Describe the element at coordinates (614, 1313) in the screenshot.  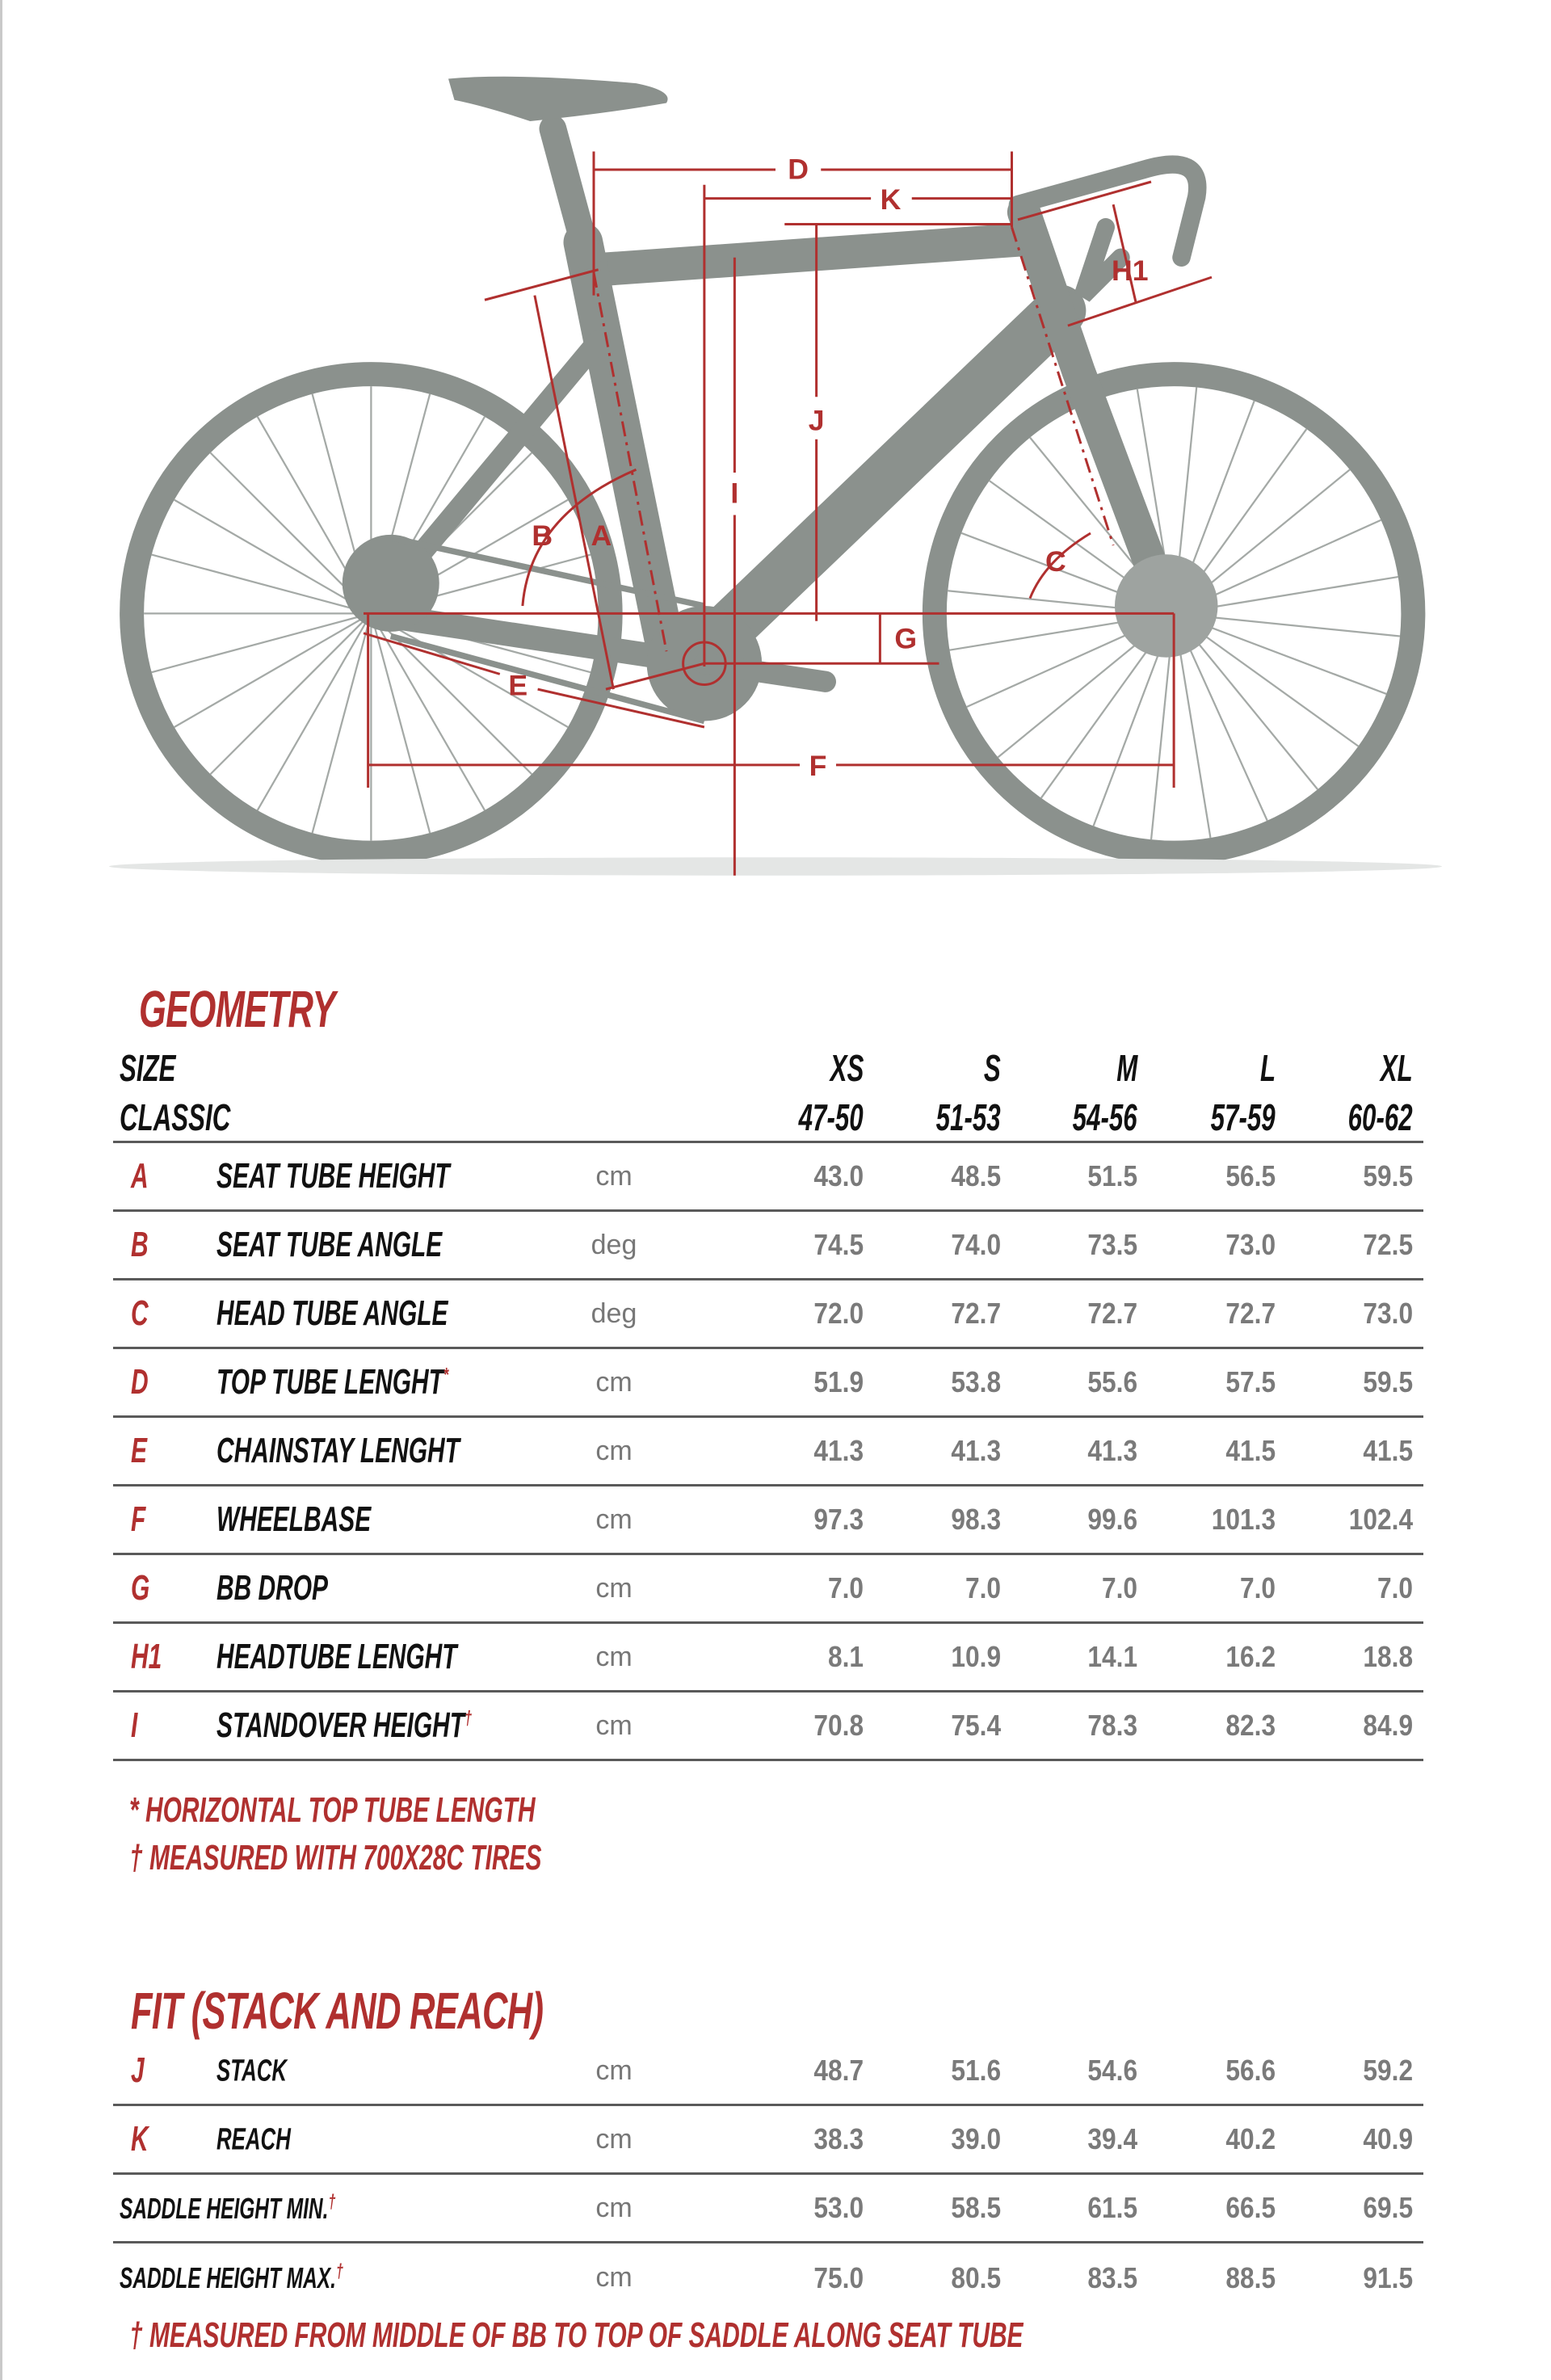
I see `unit: deg` at that location.